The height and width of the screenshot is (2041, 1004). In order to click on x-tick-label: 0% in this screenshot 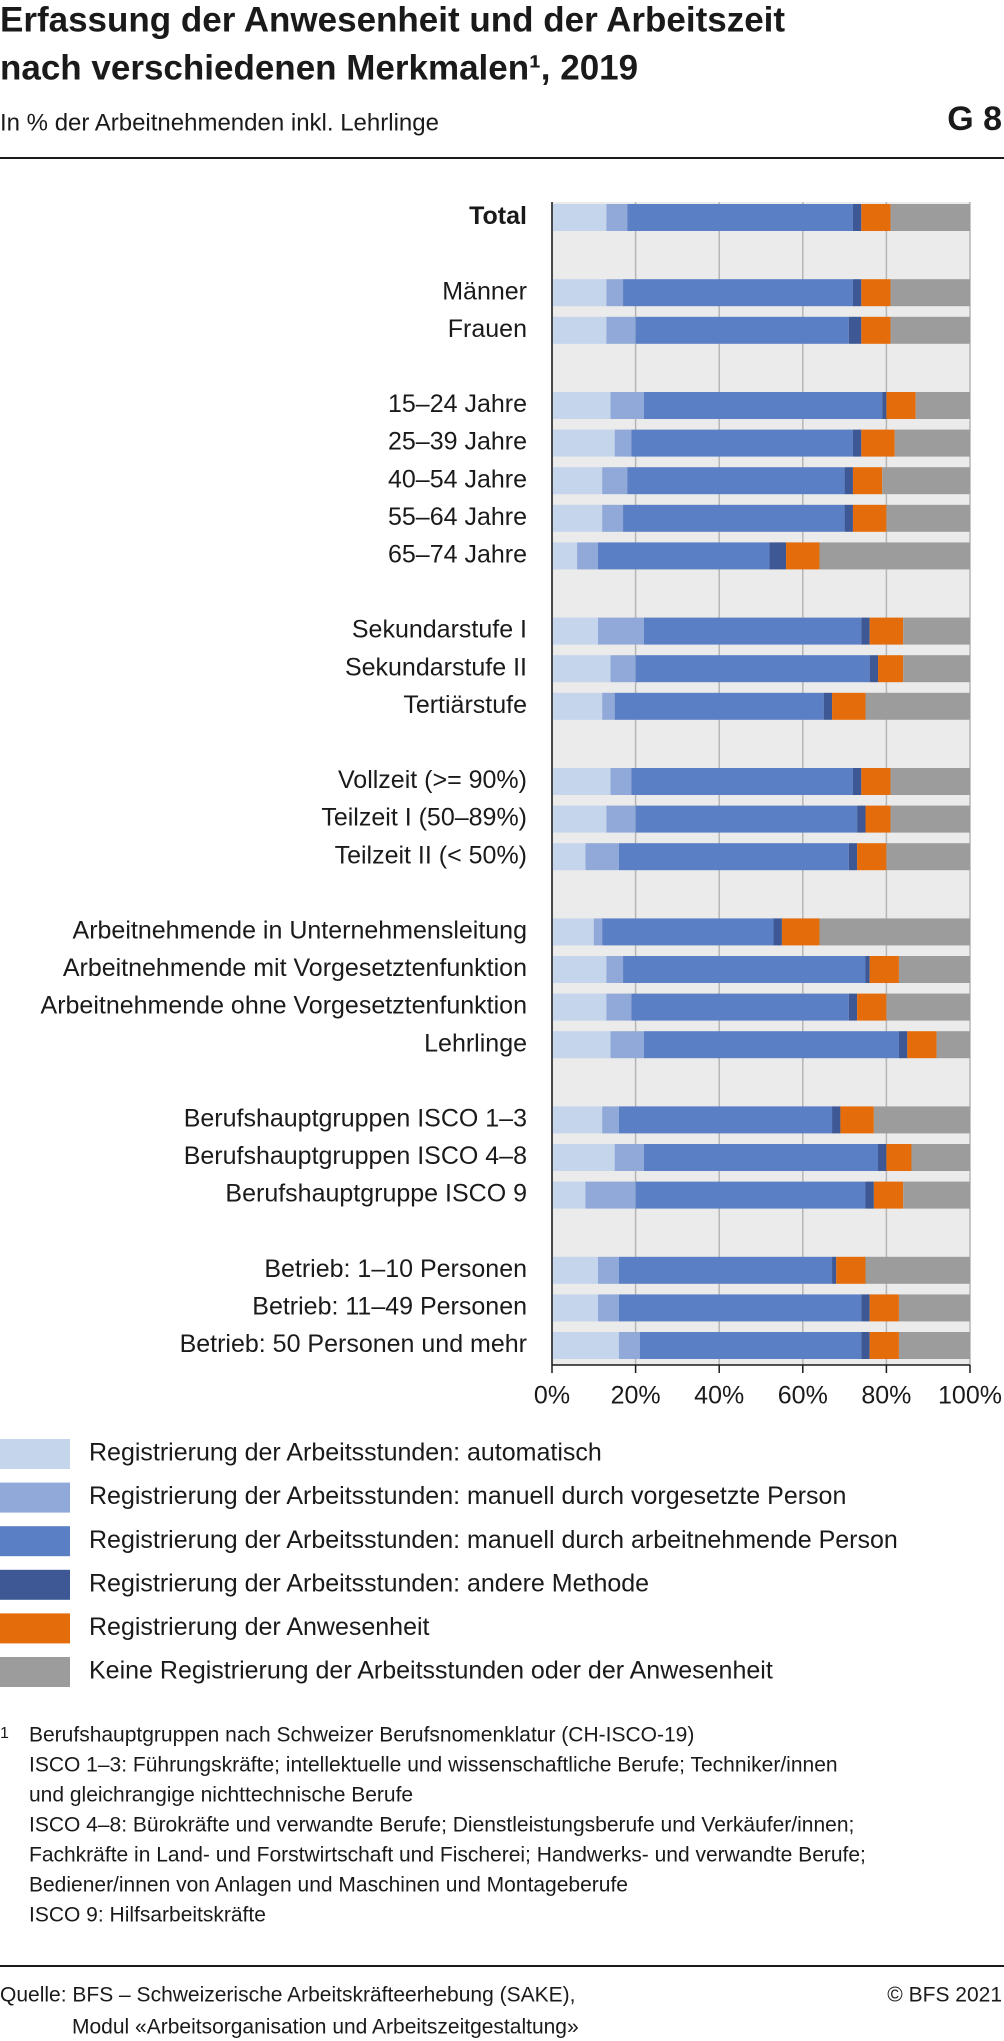, I will do `click(552, 1396)`.